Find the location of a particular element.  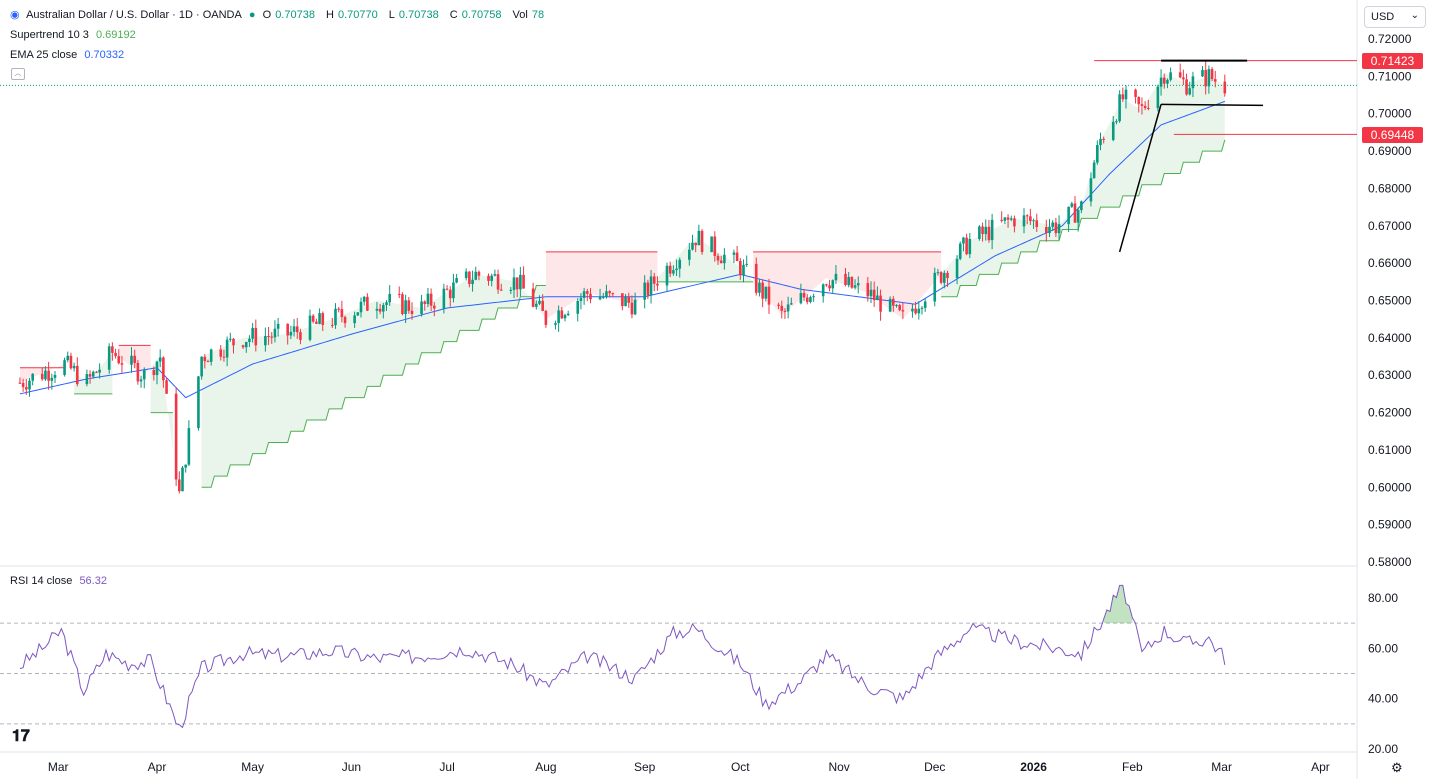

currency-value: USD is located at coordinates (1383, 17).